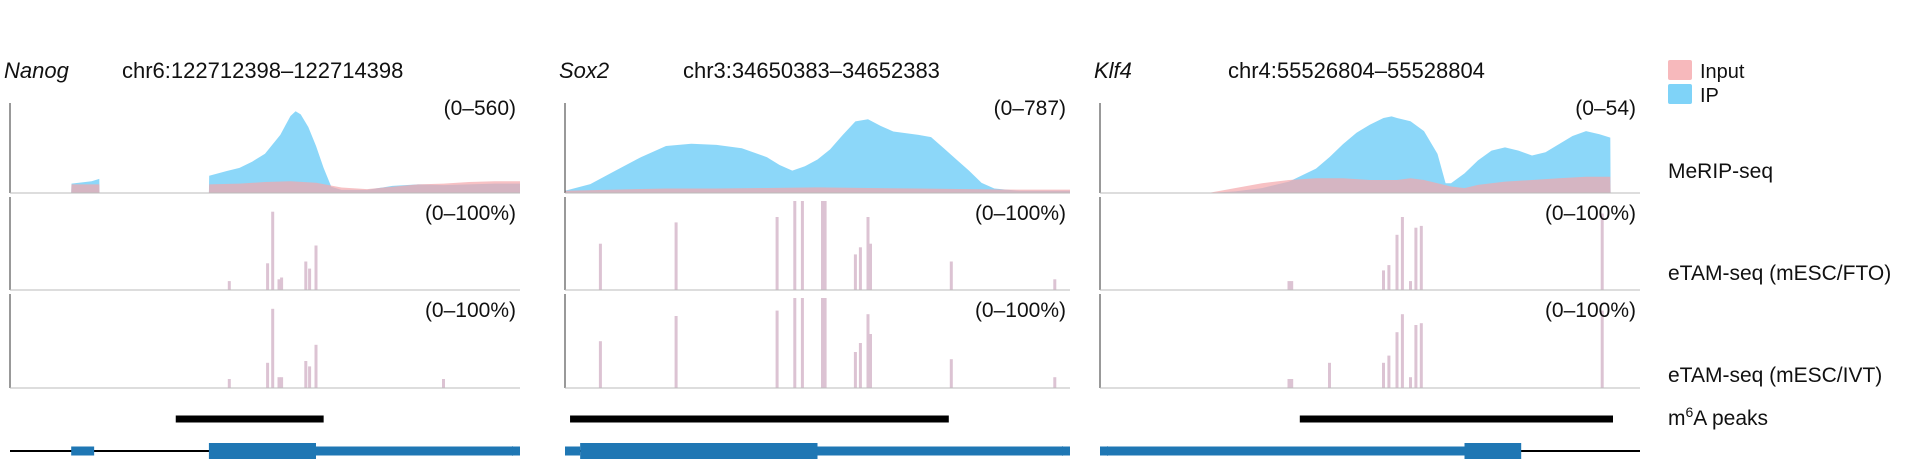 The image size is (1920, 461). Describe the element at coordinates (584, 70) in the screenshot. I see `gene-name: Sox2` at that location.